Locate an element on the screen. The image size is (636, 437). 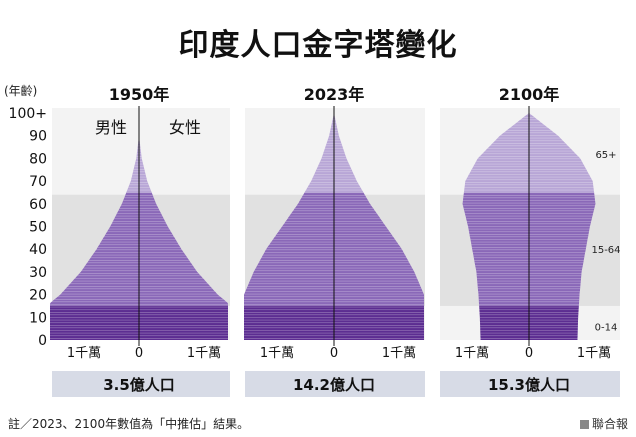
y-tick-label: 100+ is located at coordinates (28, 114).